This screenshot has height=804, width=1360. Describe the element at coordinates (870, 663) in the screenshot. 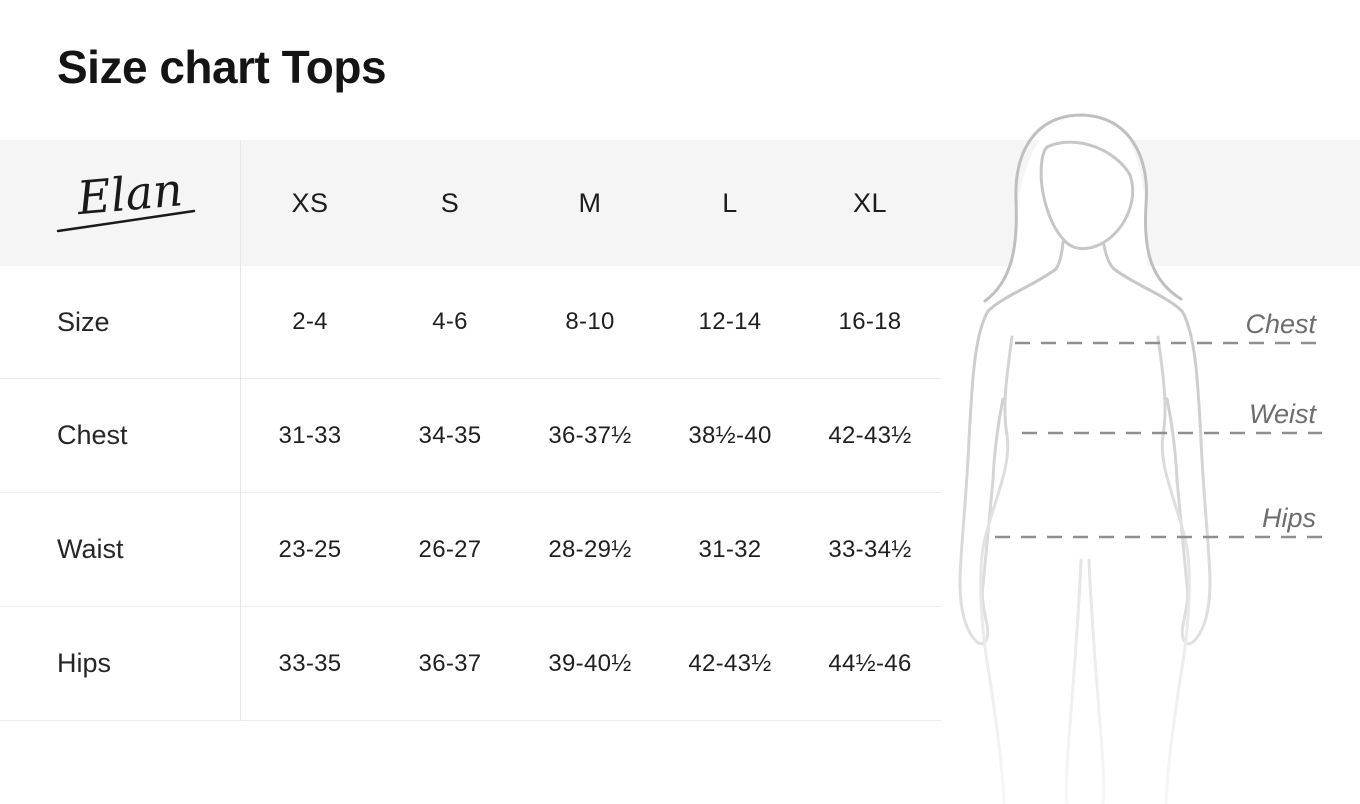

I see `hips-xl-value: 44½-46` at that location.